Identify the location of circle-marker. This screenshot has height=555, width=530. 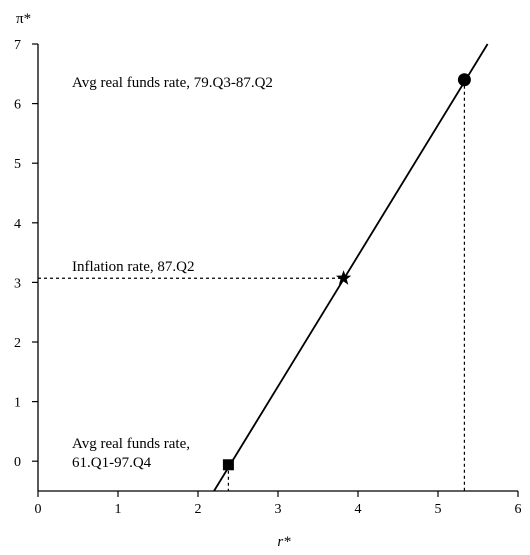
(464, 80).